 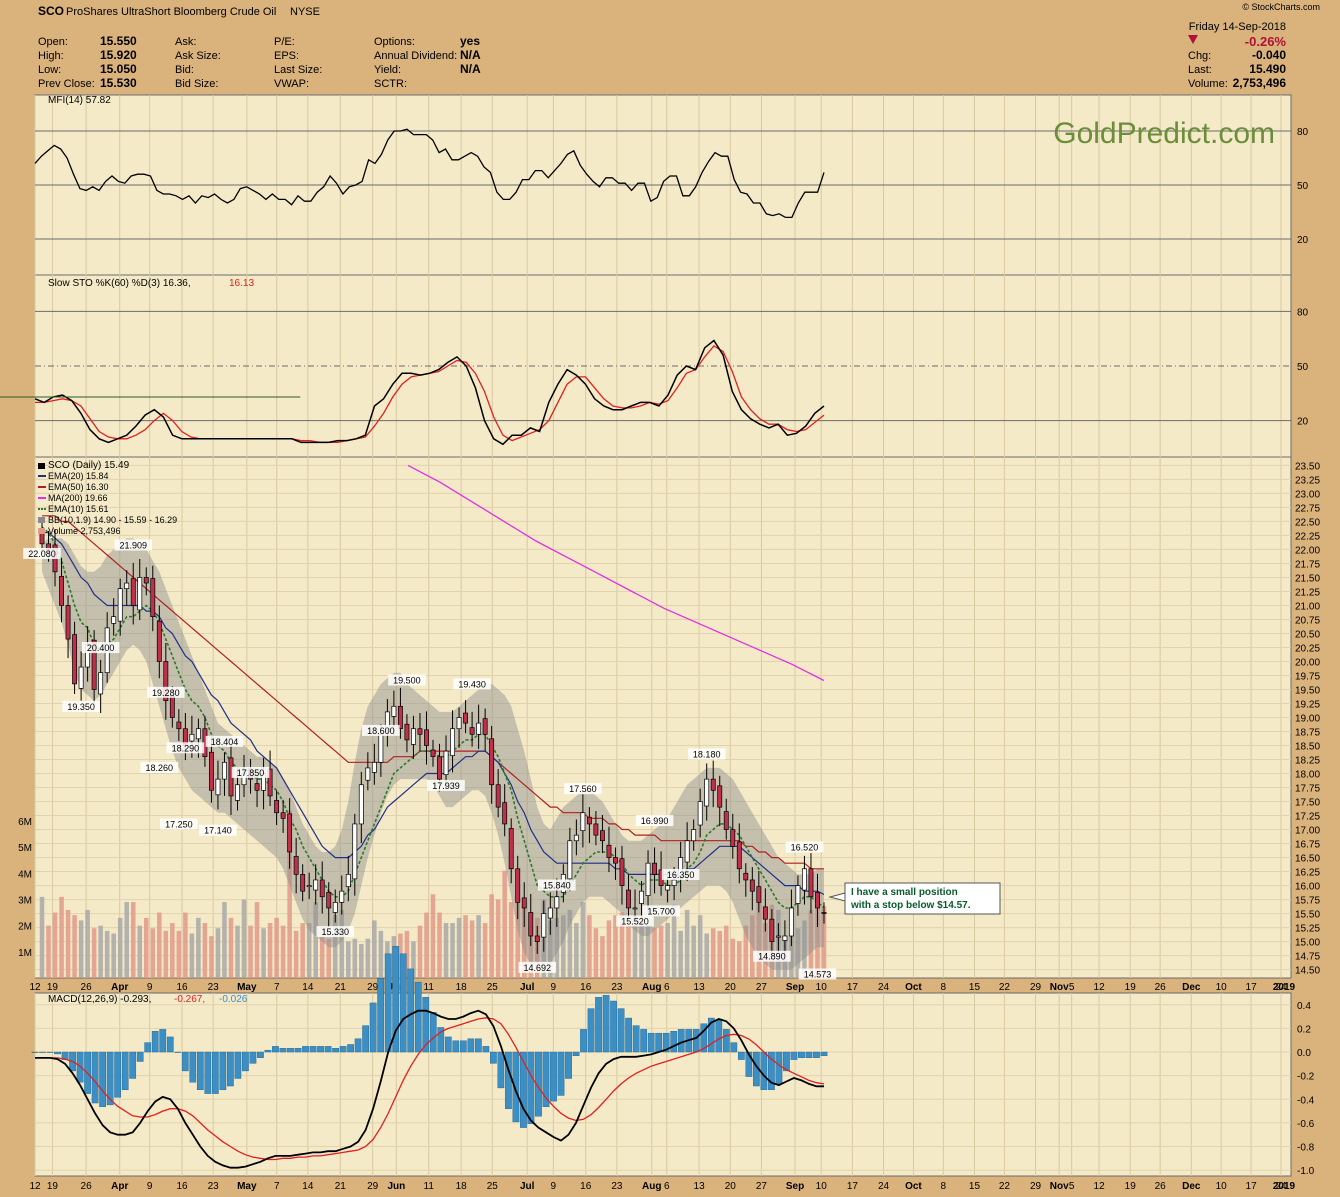 I want to click on x-axis-bottom-tick-37: 19, so click(x=1131, y=1186).